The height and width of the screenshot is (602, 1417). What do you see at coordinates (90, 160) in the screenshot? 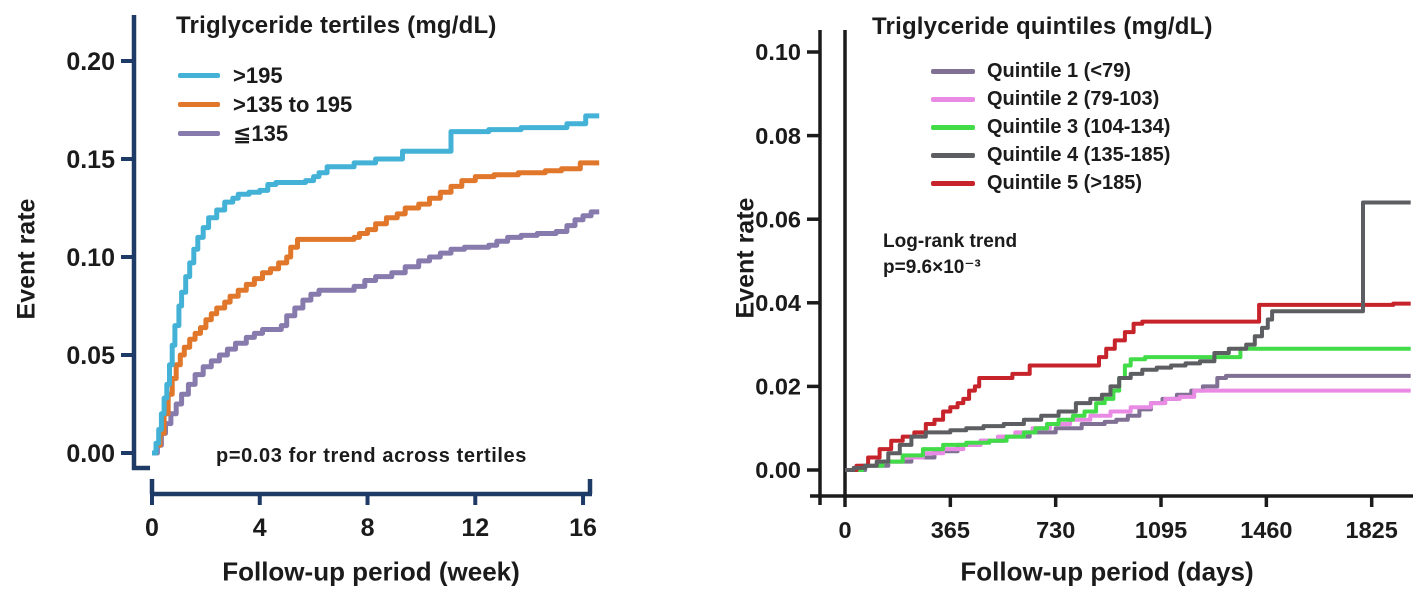
I see `y-tick-label: 0.15` at bounding box center [90, 160].